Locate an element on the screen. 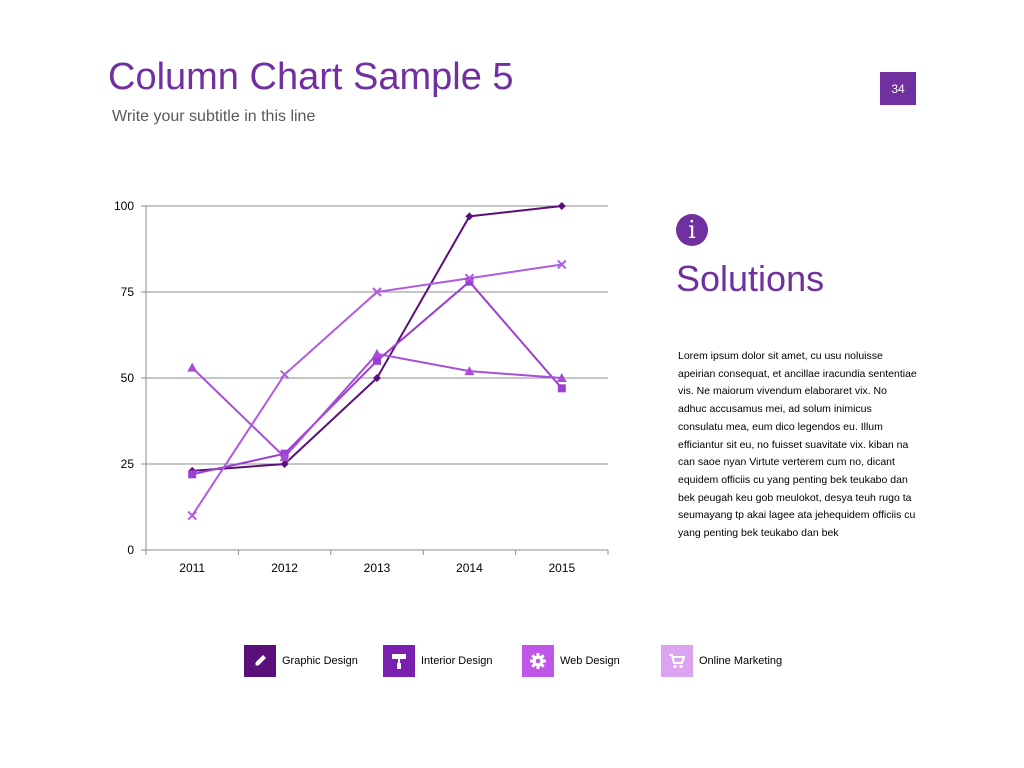  legend-item-web-design: Web Design is located at coordinates (571, 661).